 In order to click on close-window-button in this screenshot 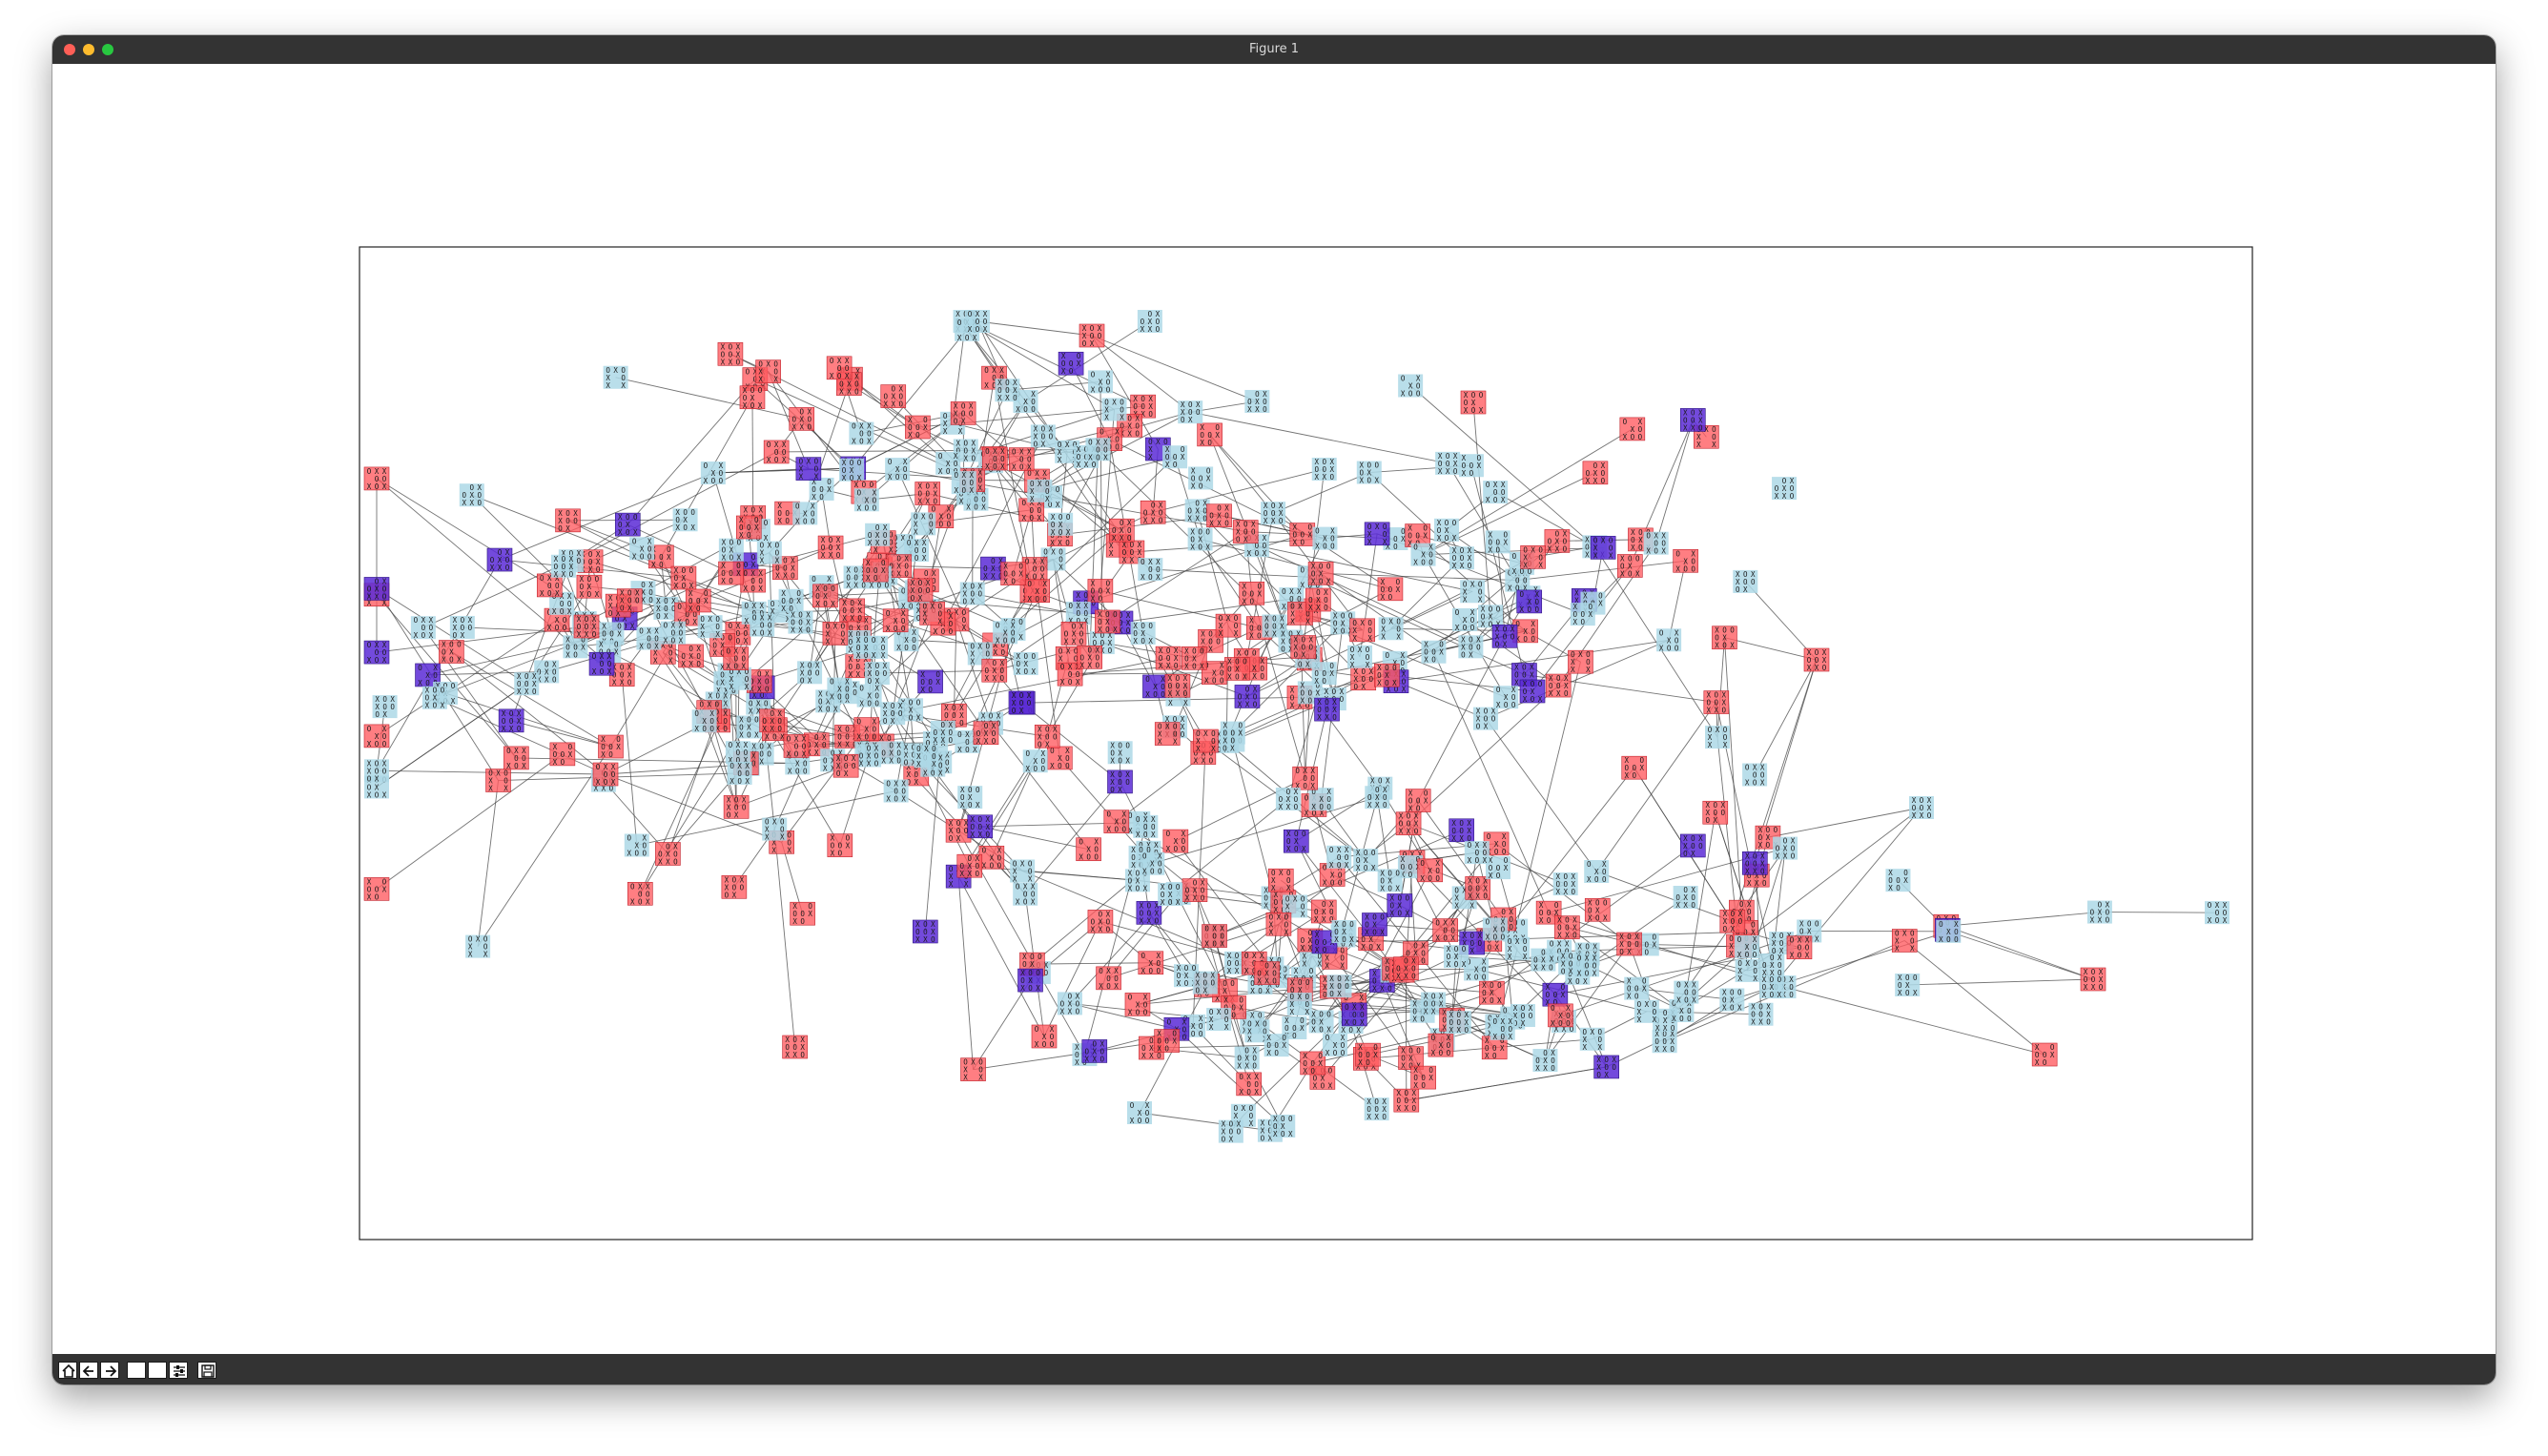, I will do `click(70, 50)`.